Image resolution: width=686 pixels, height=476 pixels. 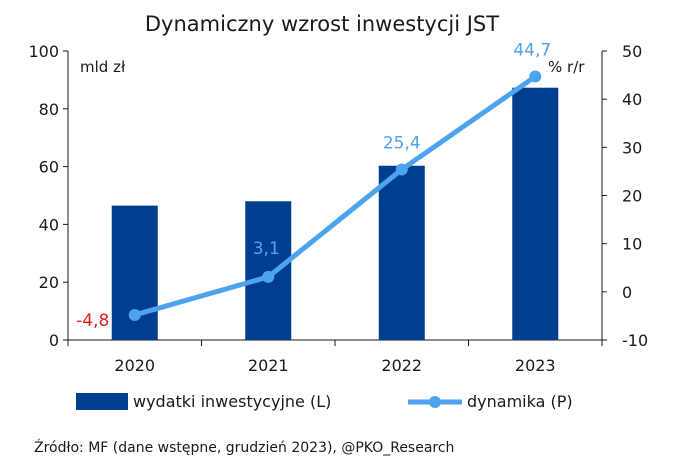 I want to click on right-tick-label: 50, so click(x=632, y=51).